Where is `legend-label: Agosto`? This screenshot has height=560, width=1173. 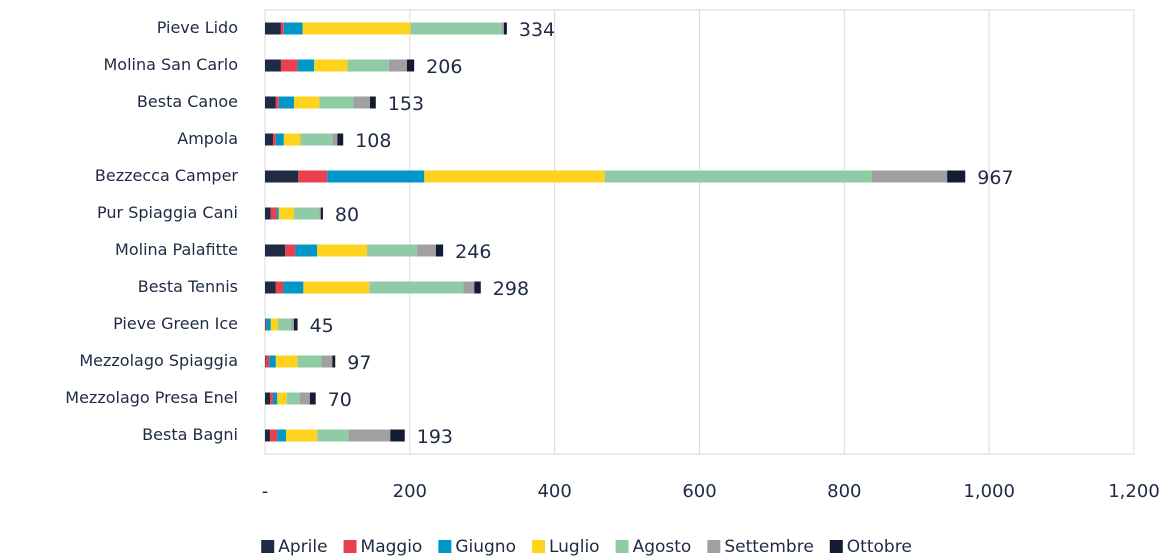 legend-label: Agosto is located at coordinates (662, 547).